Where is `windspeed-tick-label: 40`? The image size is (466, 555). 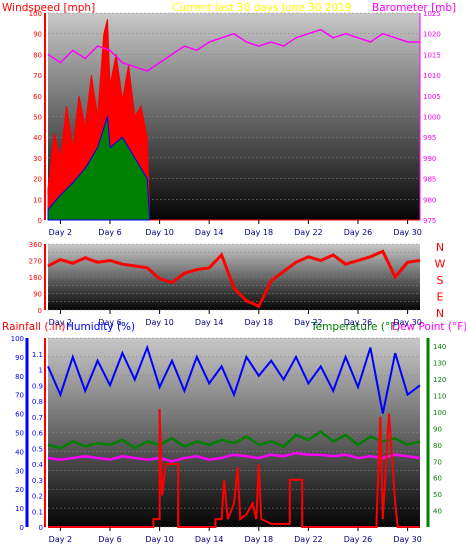 windspeed-tick-label: 40 is located at coordinates (37, 138).